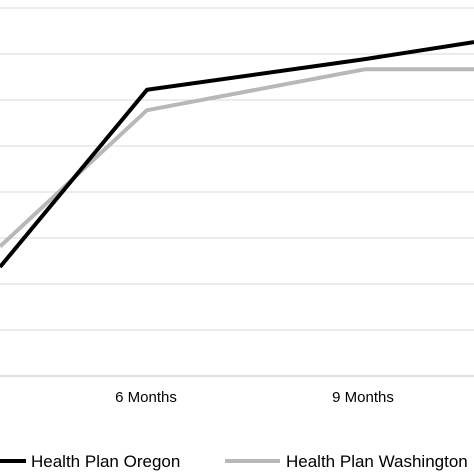 The image size is (474, 474). Describe the element at coordinates (234, 461) in the screenshot. I see `legend: Health Plan Oregon Health Plan Washington` at that location.